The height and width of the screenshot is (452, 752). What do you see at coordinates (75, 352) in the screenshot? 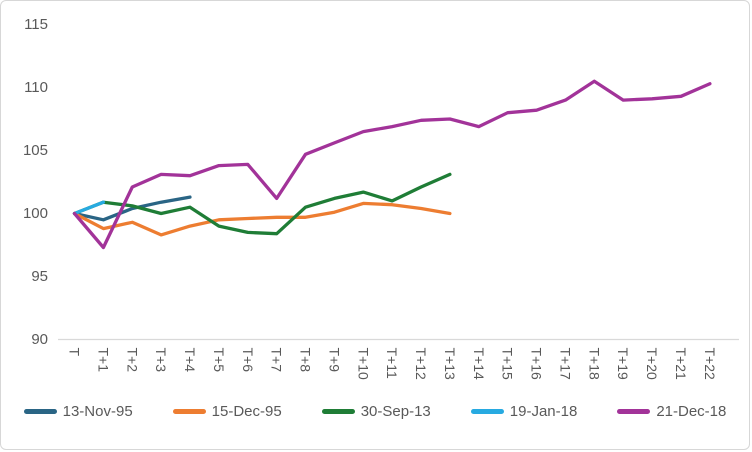
I see `x-axis-tick-label: T` at bounding box center [75, 352].